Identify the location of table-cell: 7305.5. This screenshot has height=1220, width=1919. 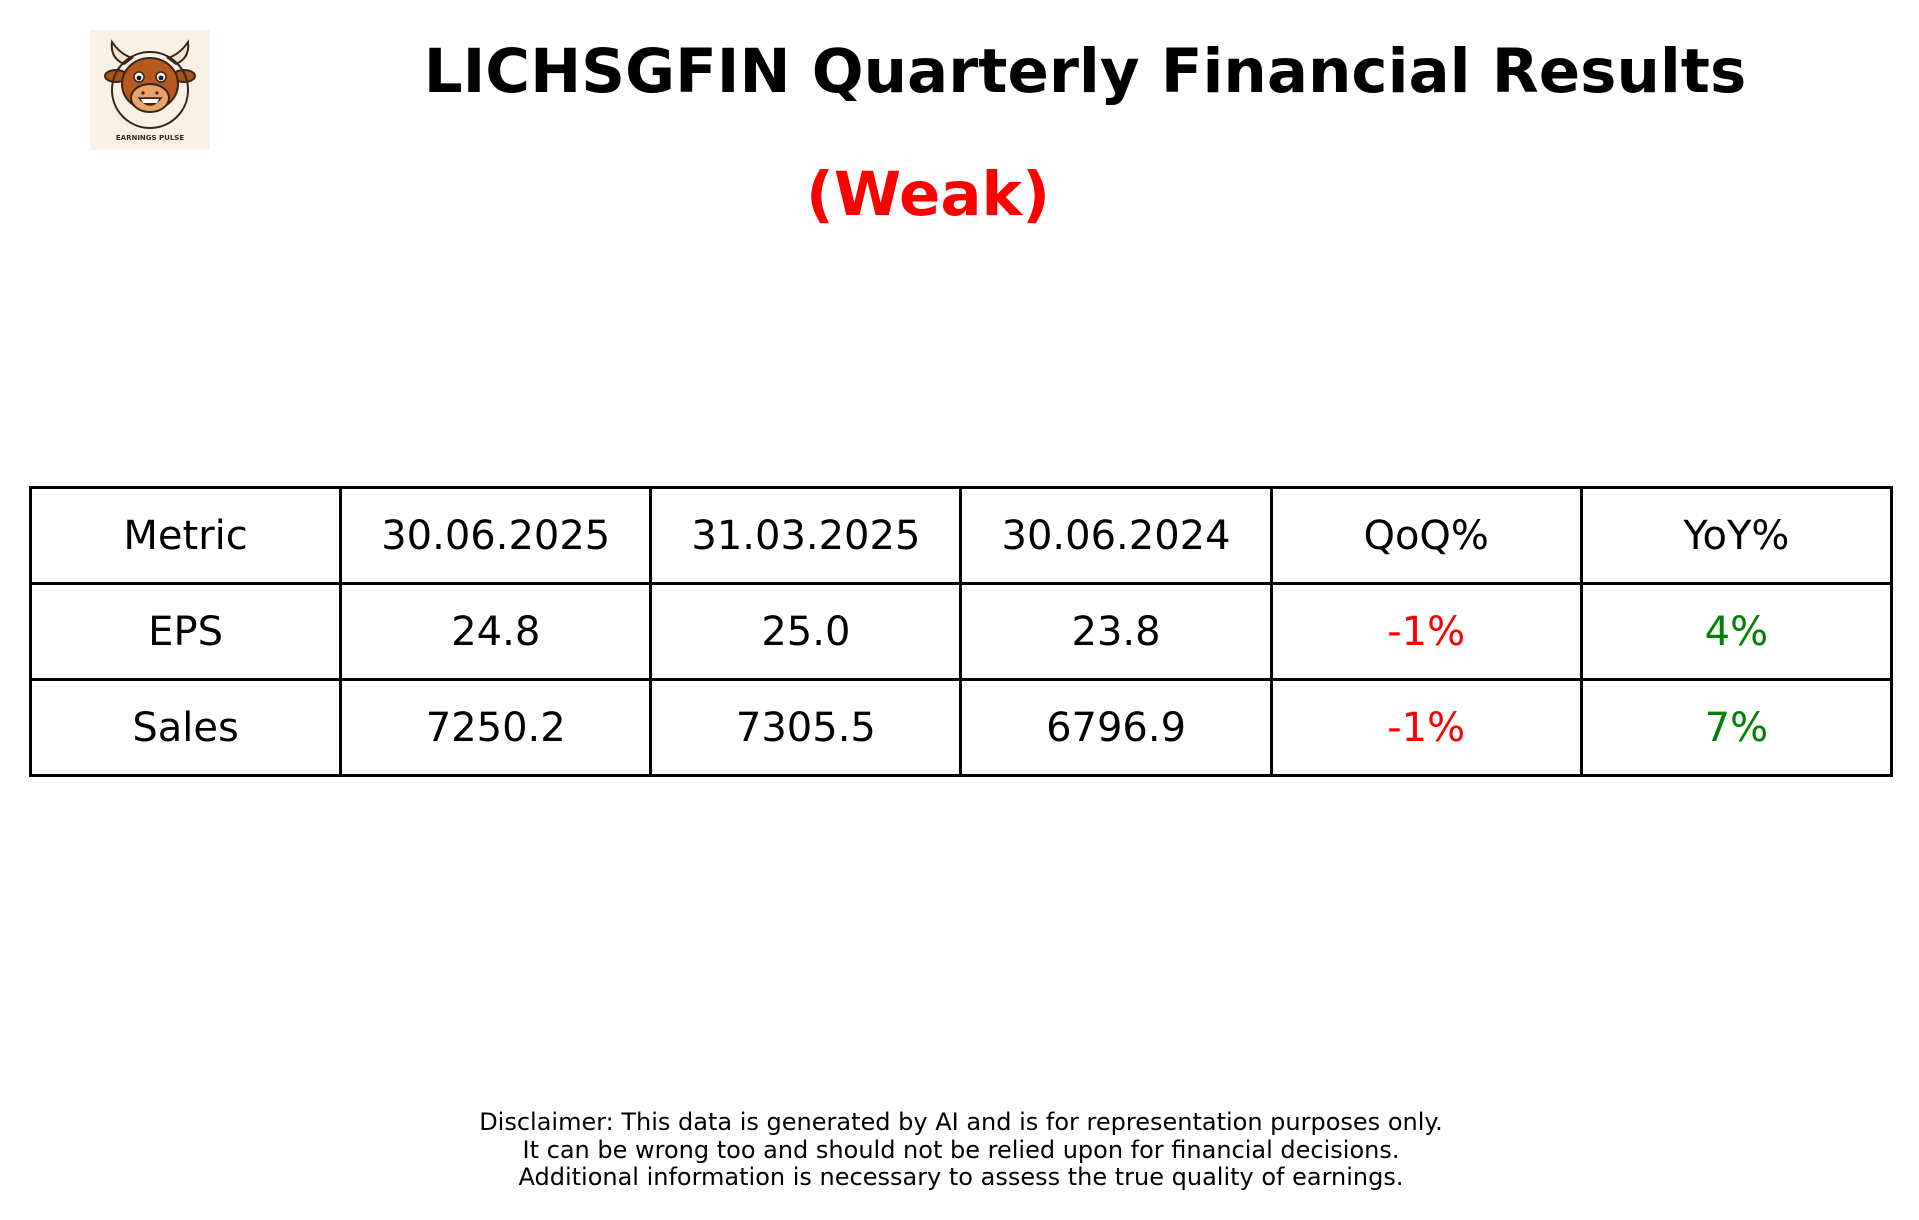
(806, 727).